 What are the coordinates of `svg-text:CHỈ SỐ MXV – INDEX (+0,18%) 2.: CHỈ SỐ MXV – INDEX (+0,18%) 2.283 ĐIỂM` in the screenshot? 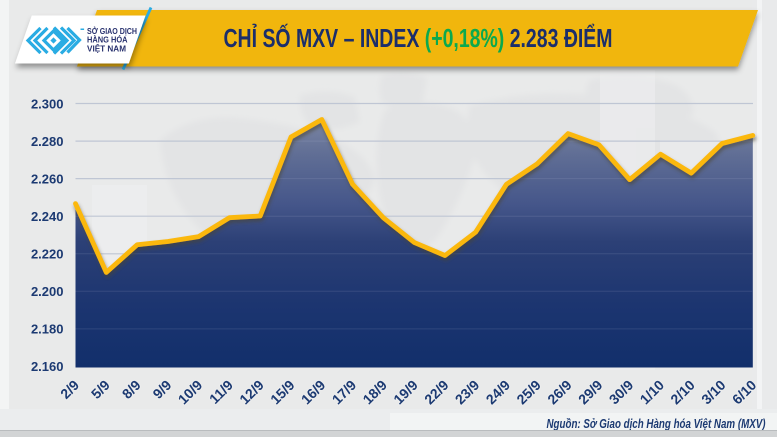 It's located at (418, 38).